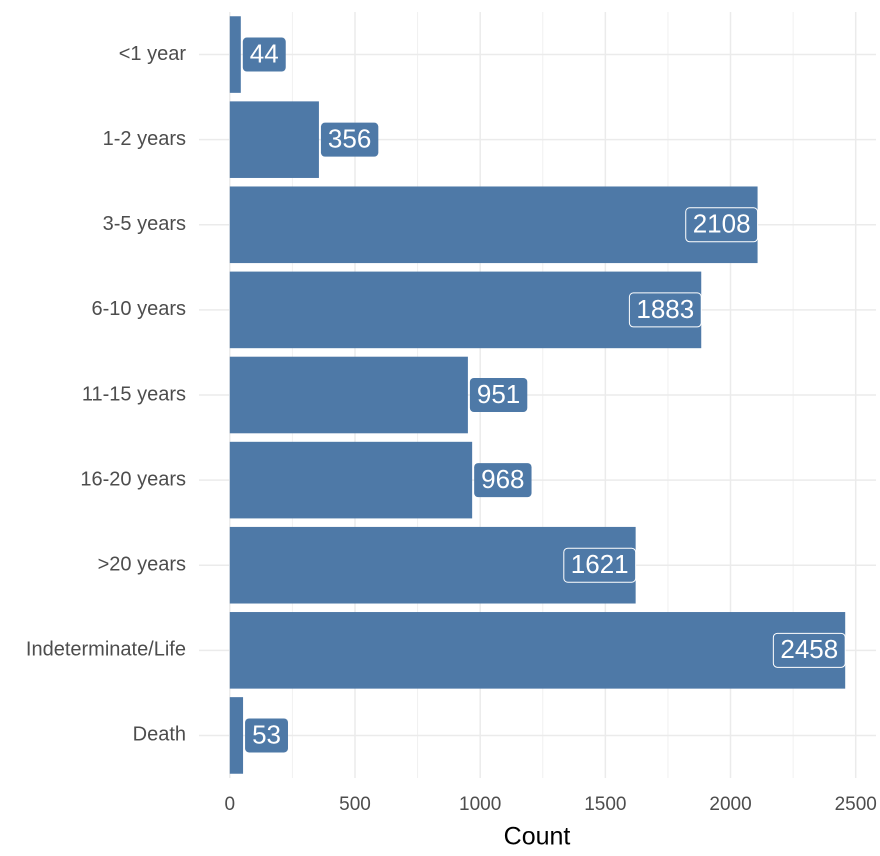 Image resolution: width=880 pixels, height=856 pixels. Describe the element at coordinates (730, 804) in the screenshot. I see `x-tick-label: 2000` at that location.